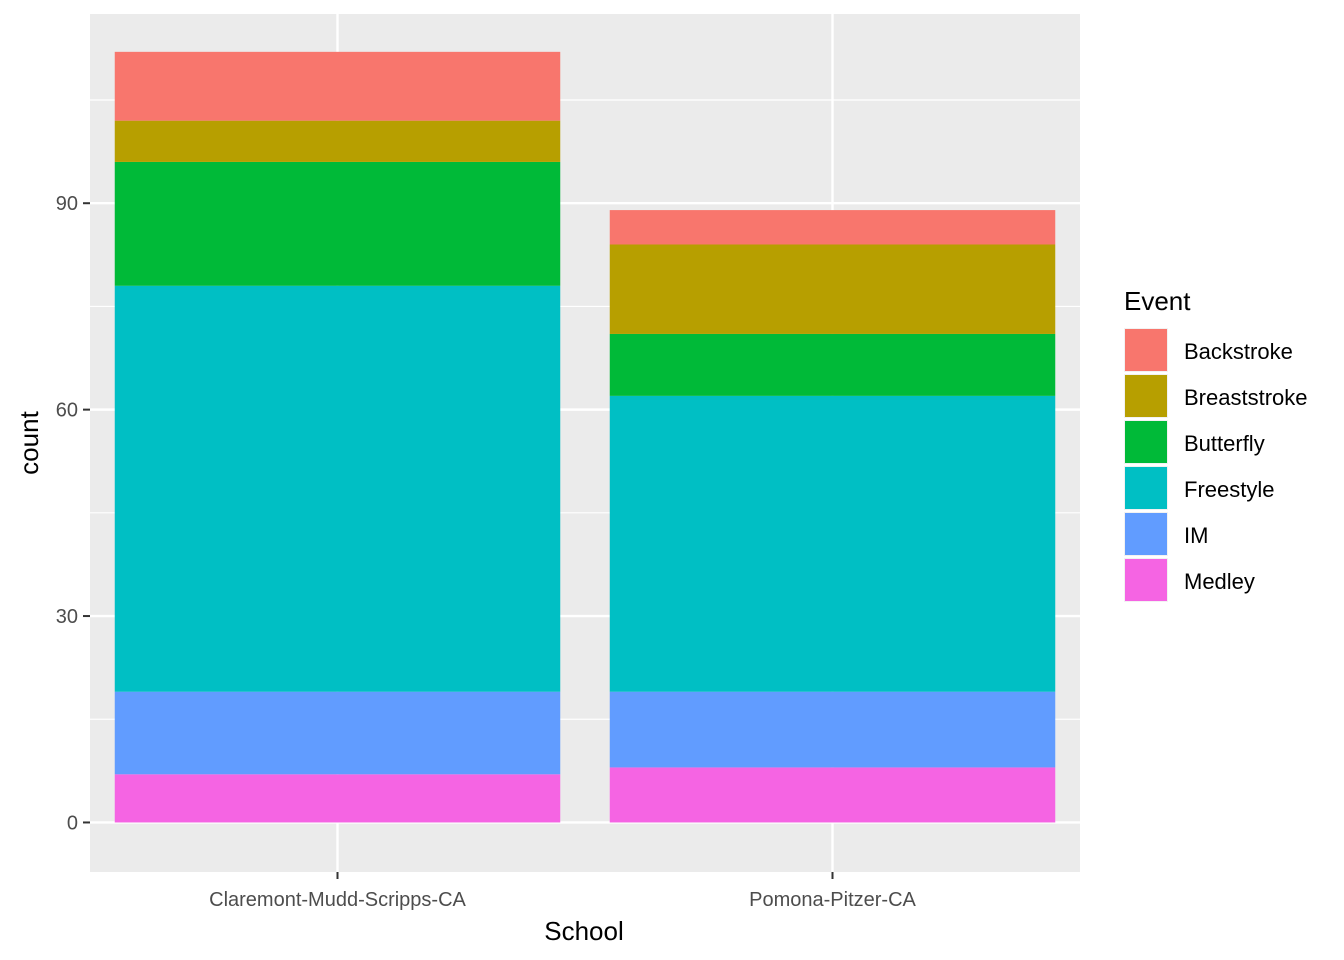  What do you see at coordinates (73, 513) in the screenshot?
I see `y-axis: 0 30 60 90` at bounding box center [73, 513].